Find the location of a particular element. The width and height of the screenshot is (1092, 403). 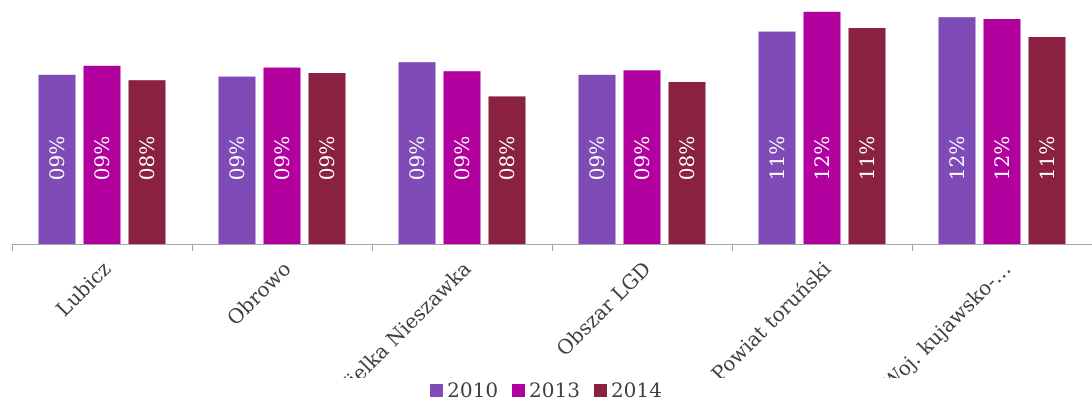

legend-label: 2013 is located at coordinates (554, 390).